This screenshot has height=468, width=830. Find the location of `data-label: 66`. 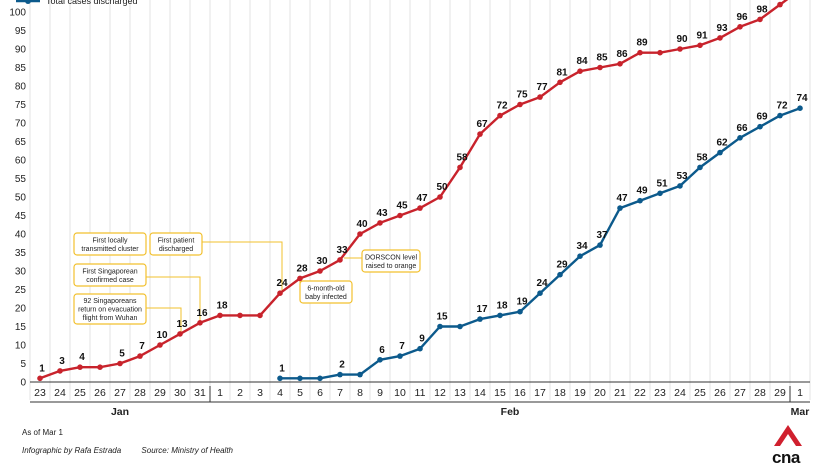

data-label: 66 is located at coordinates (742, 128).